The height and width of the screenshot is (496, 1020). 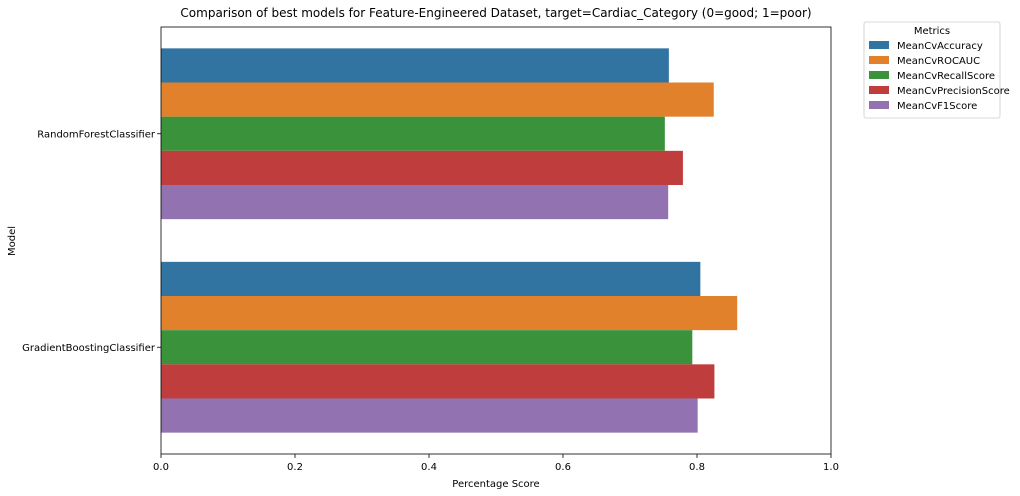 I want to click on x-tick-label: 0.2, so click(x=295, y=467).